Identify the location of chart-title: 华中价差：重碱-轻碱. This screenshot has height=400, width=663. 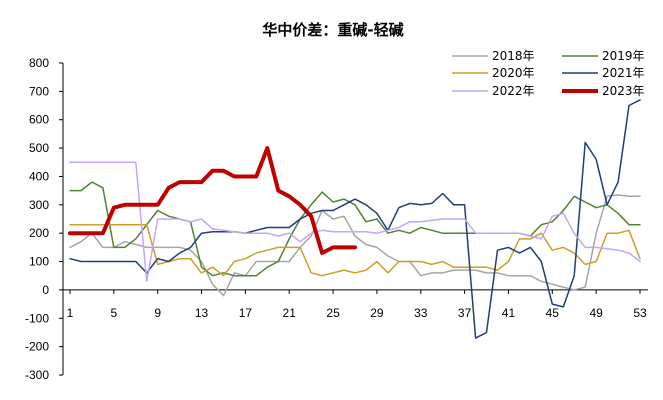
(332, 30).